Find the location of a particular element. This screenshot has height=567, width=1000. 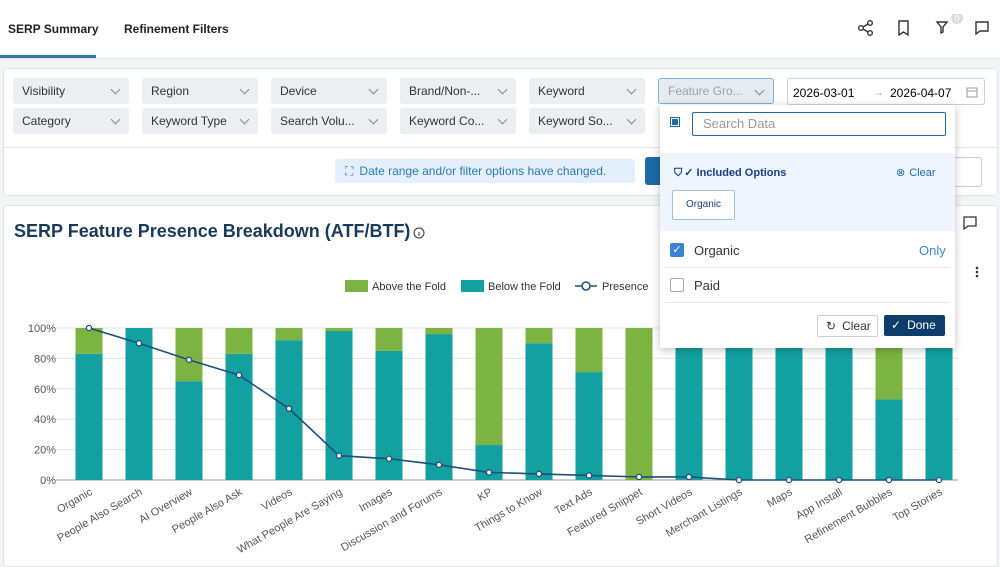

checkbox: ✓ is located at coordinates (677, 250).